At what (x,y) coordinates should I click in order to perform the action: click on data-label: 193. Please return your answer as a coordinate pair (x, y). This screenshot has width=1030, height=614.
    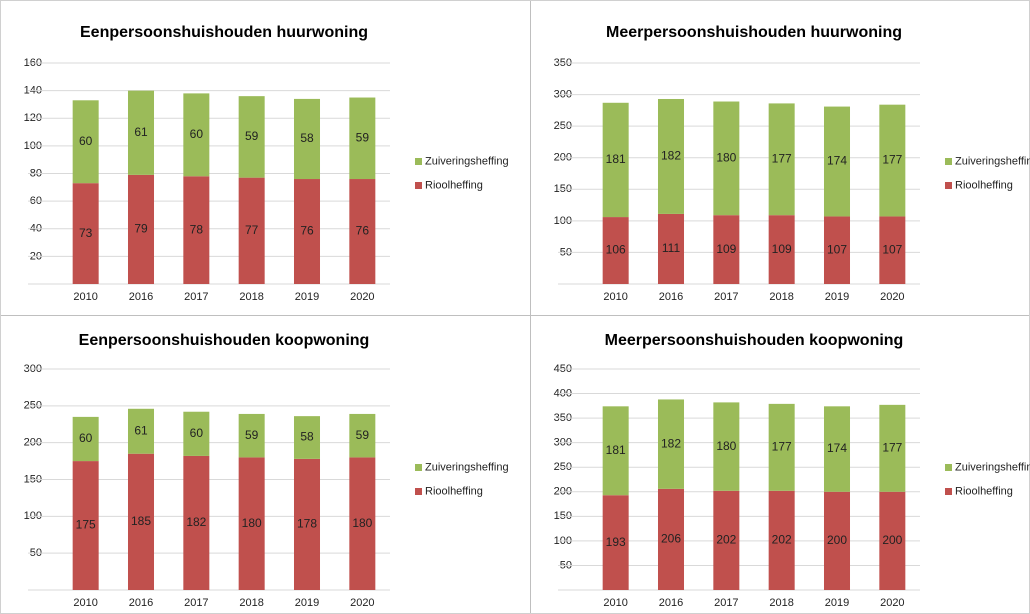
    Looking at the image, I should click on (616, 542).